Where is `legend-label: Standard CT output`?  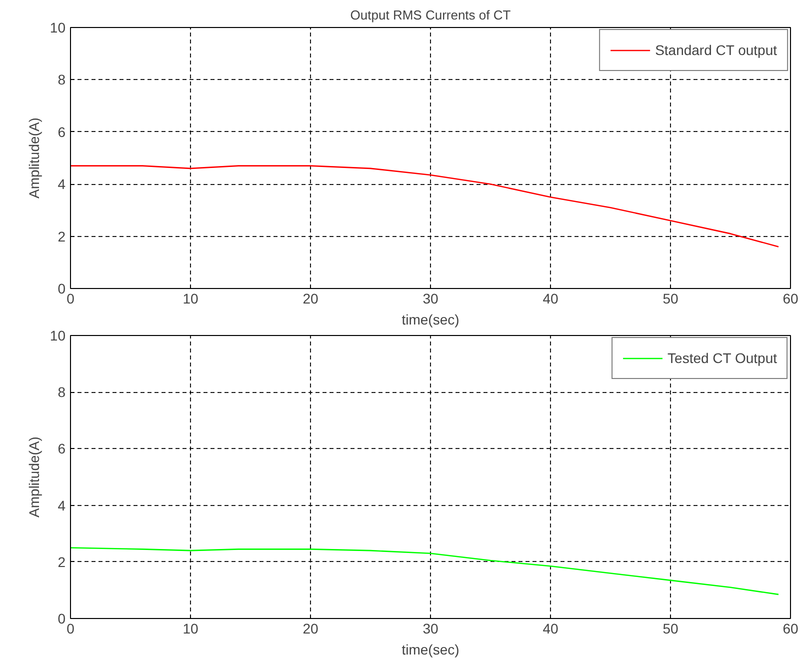 legend-label: Standard CT output is located at coordinates (716, 50).